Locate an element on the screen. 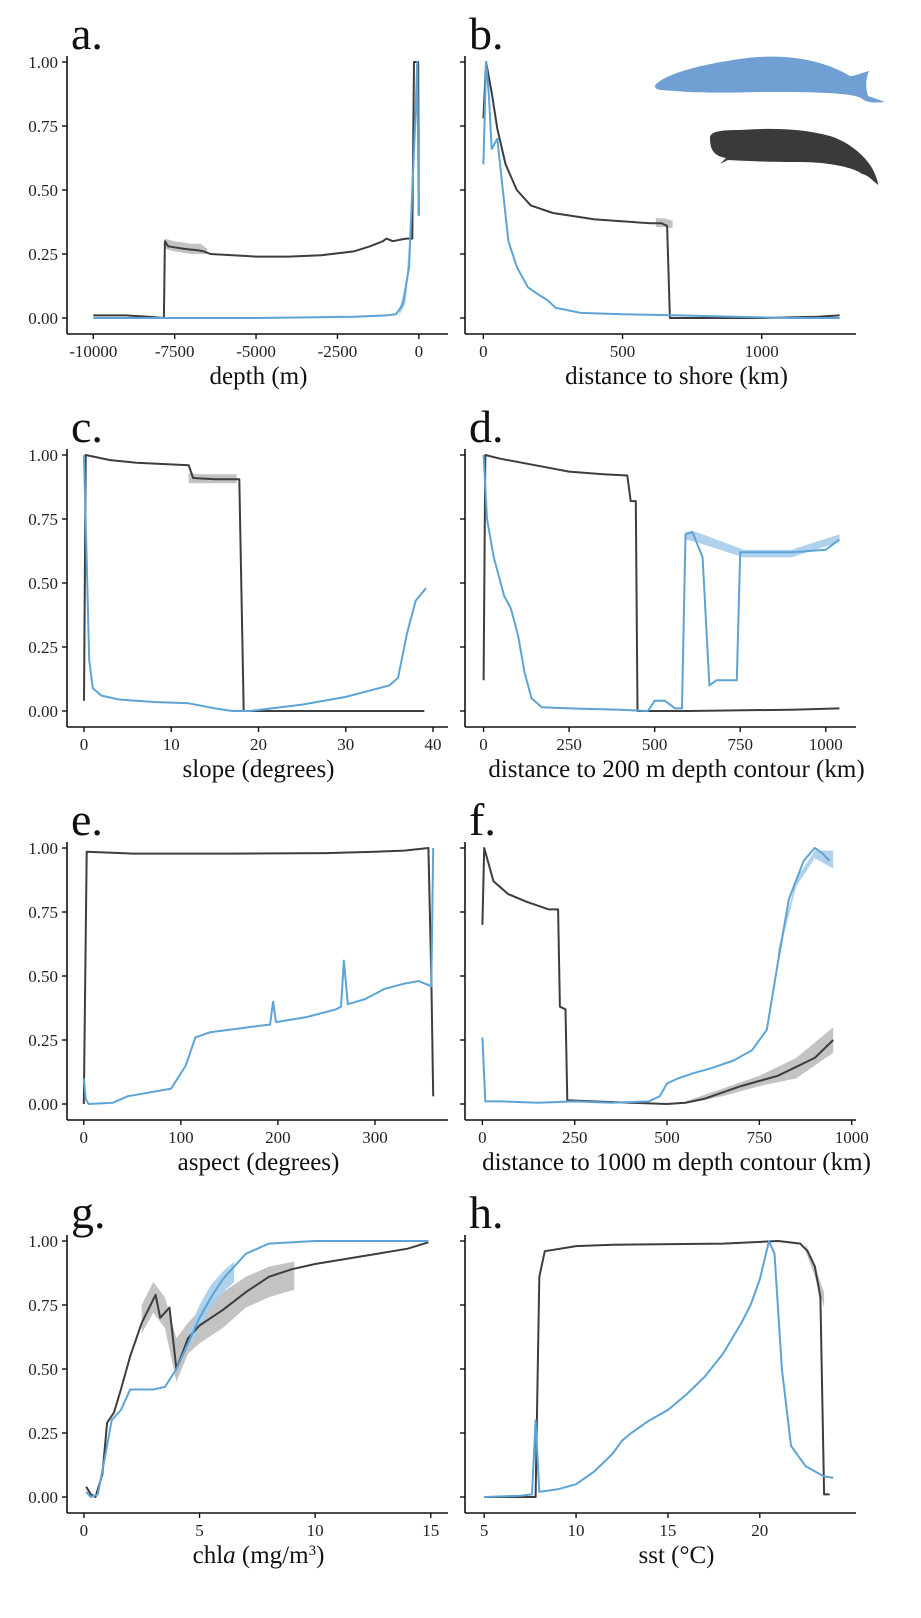 The image size is (921, 1618). x-axis-label: distance to 1000 m depth contour (km) is located at coordinates (676, 1162).